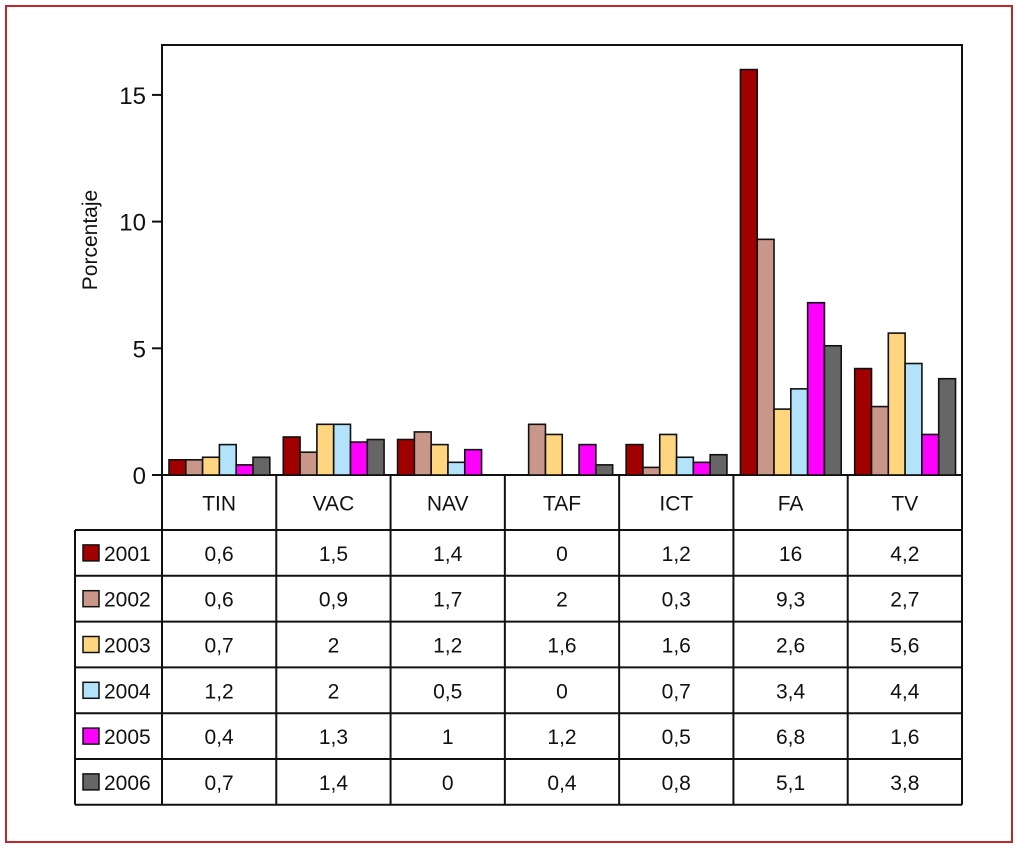 The height and width of the screenshot is (851, 1024). Describe the element at coordinates (790, 646) in the screenshot. I see `data-label: 2,6` at that location.